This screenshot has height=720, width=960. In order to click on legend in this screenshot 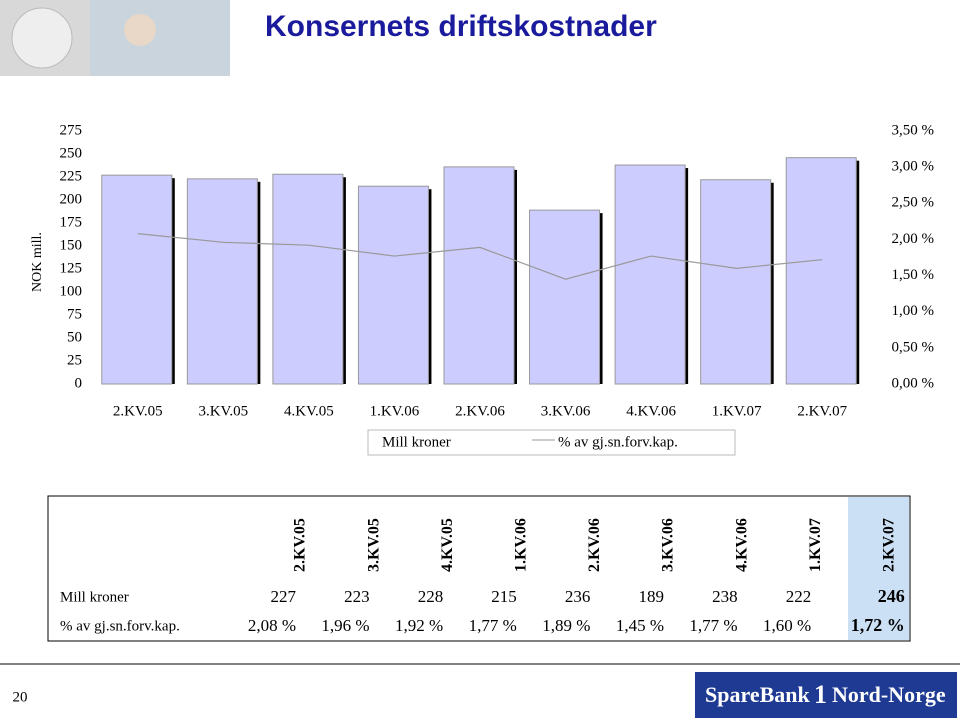, I will do `click(551, 442)`.